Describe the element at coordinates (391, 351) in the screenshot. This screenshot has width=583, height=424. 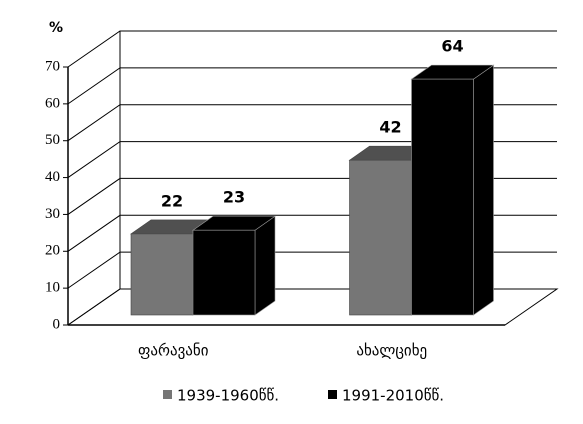
I see `x-tick-label: ახალციხე` at that location.